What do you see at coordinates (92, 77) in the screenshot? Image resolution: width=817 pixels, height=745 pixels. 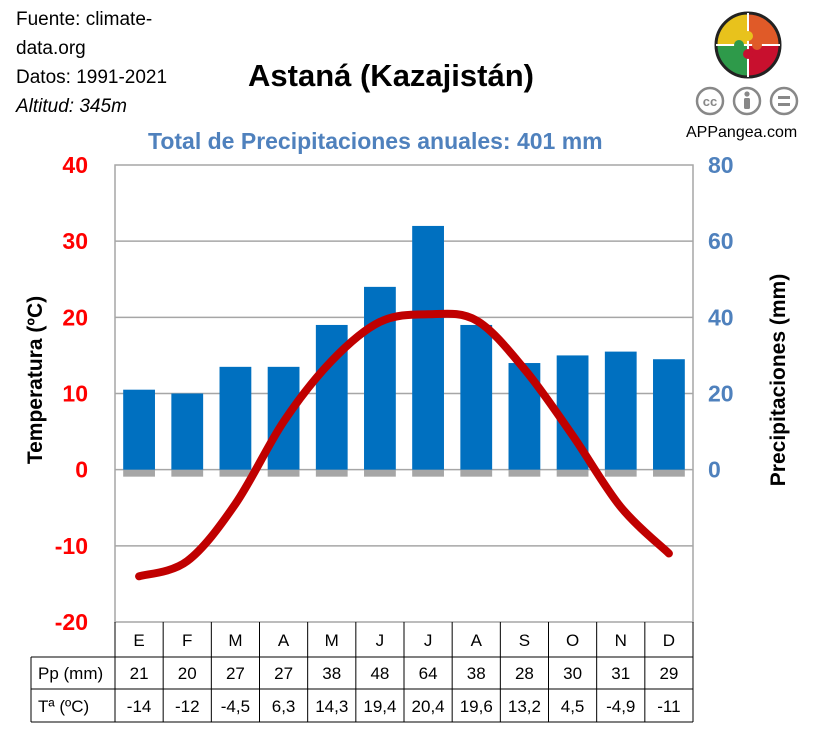 I see `data-period: Datos: 1991-2021` at bounding box center [92, 77].